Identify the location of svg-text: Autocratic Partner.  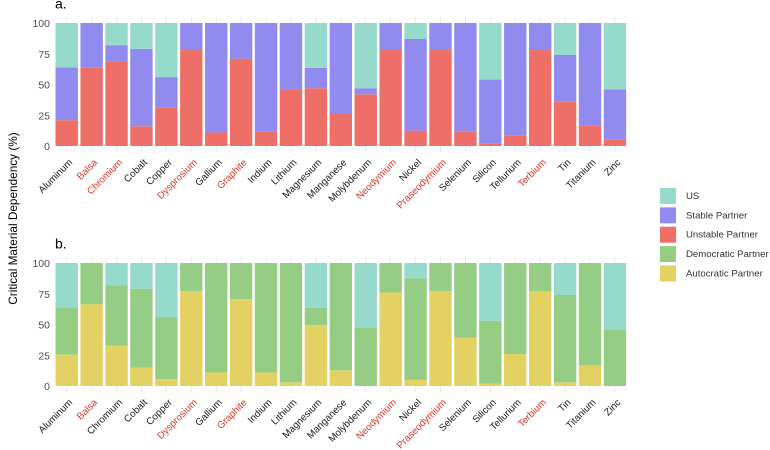
(725, 273).